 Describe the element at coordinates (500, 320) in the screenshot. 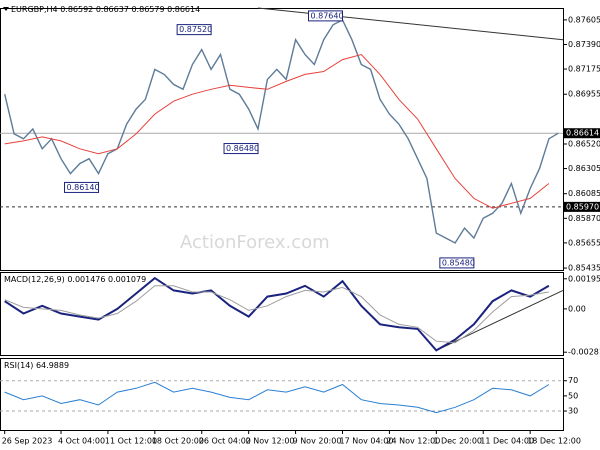

I see `trendline` at that location.